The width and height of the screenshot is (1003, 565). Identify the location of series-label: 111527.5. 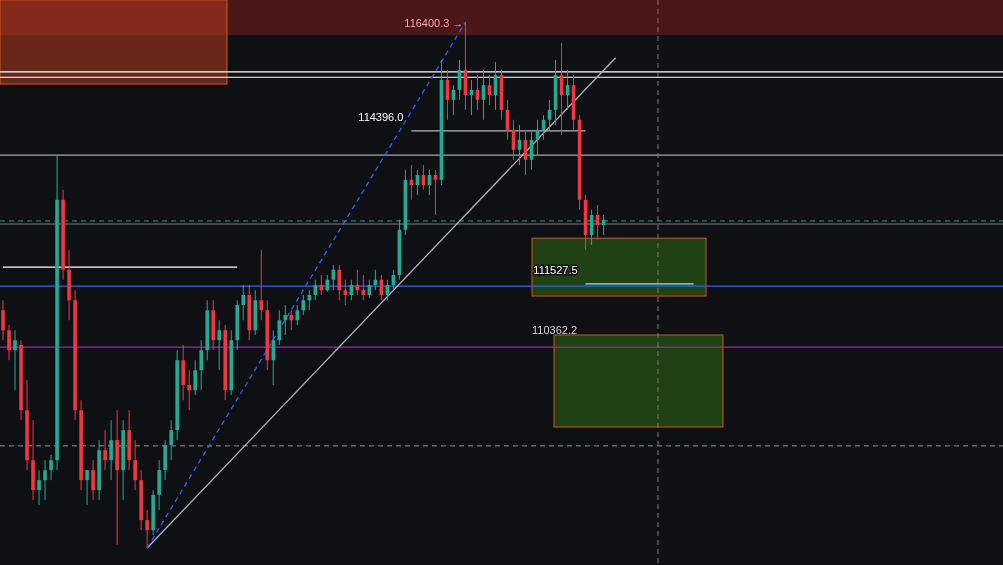
(555, 269).